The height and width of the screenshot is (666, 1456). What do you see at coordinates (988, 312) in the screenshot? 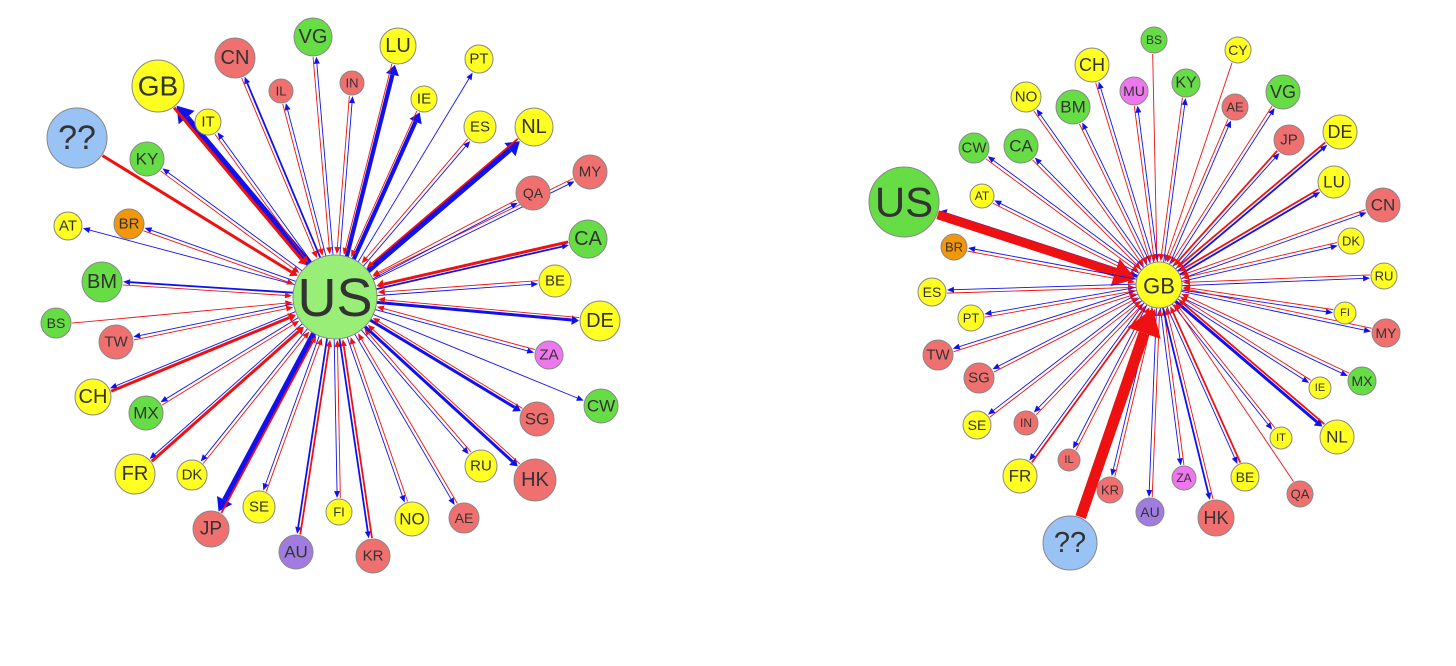
I see `gb-edge-out-pt-arrowhead` at bounding box center [988, 312].